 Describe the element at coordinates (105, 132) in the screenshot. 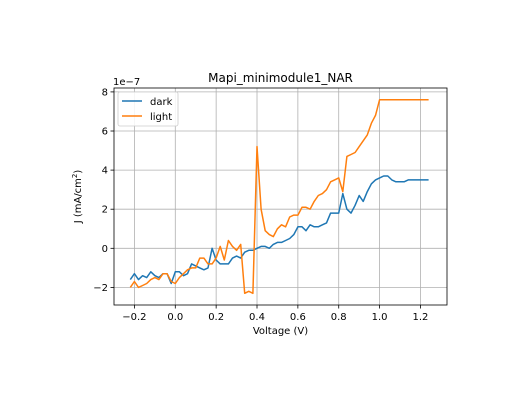

I see `y-tick-label: 6` at that location.